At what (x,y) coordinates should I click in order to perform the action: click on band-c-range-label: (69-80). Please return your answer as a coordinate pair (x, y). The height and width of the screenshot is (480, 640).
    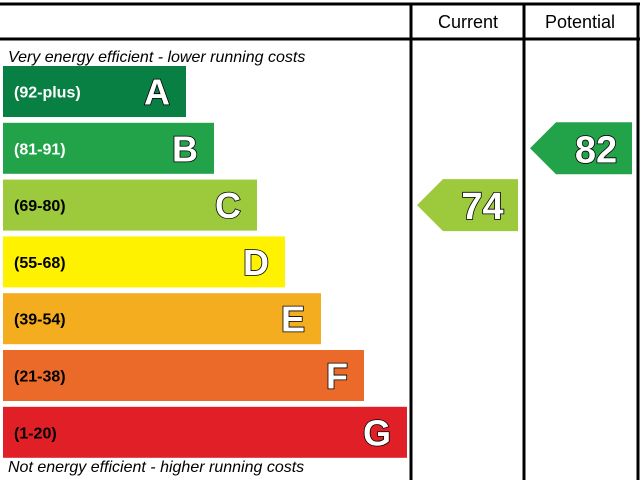
    Looking at the image, I should click on (40, 206).